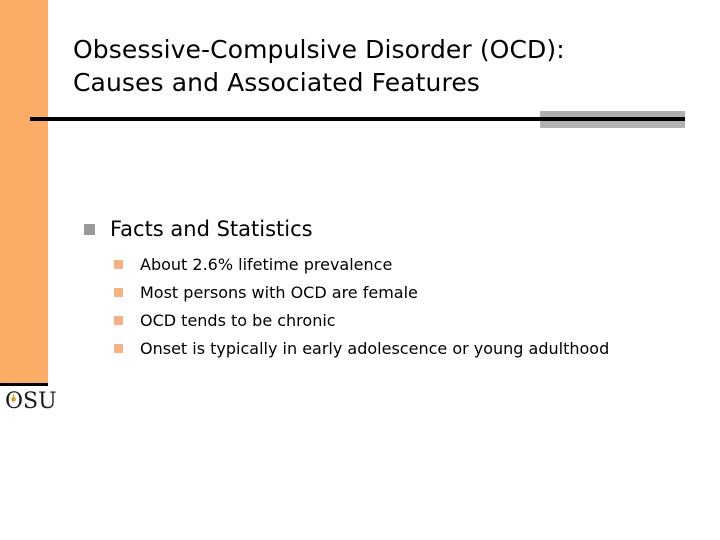 This screenshot has width=720, height=540. What do you see at coordinates (24, 384) in the screenshot?
I see `left-accent-band-rule` at bounding box center [24, 384].